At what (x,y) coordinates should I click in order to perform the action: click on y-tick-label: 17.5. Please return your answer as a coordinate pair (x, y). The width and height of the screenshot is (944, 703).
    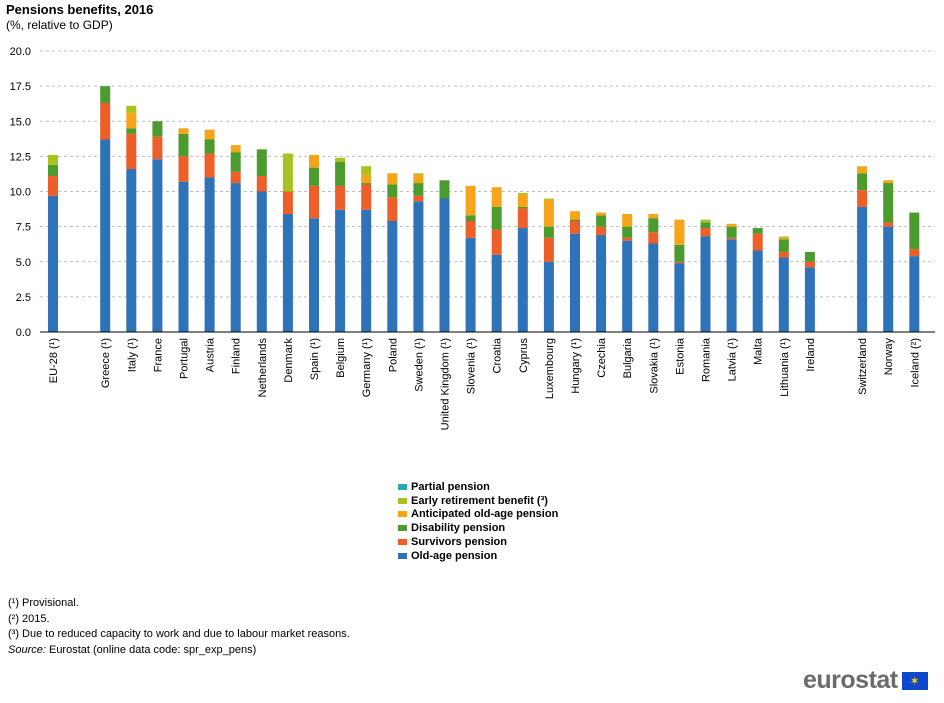
    Looking at the image, I should click on (20, 87).